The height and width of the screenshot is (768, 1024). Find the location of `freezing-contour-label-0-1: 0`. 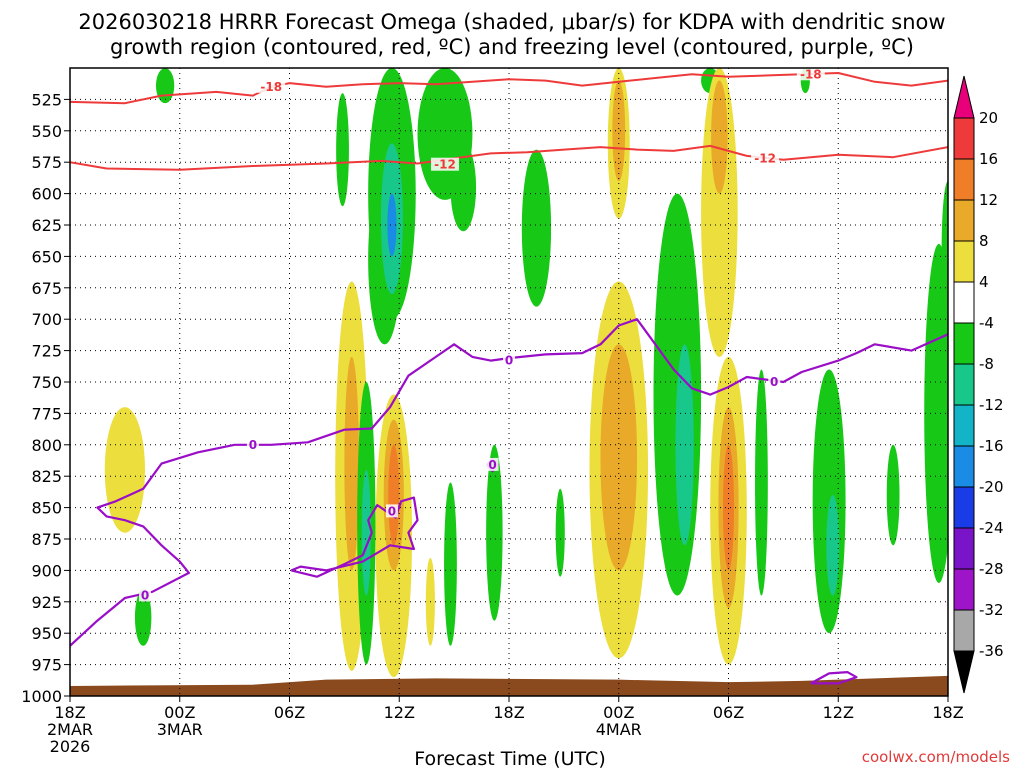

freezing-contour-label-0-1: 0 is located at coordinates (509, 361).